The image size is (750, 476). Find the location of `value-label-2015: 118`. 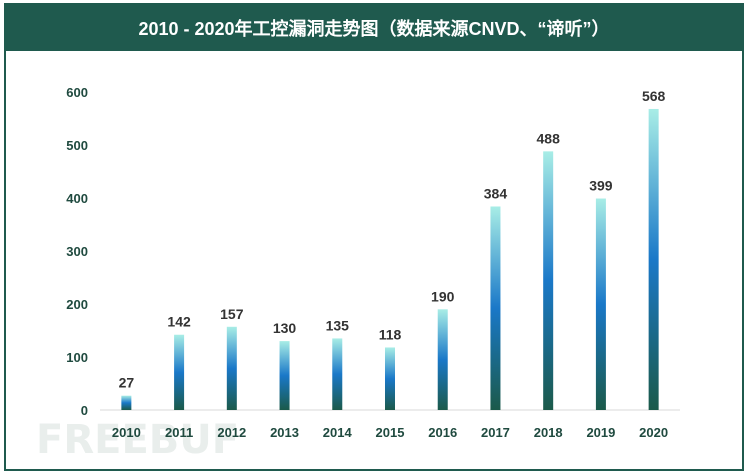

value-label-2015: 118 is located at coordinates (390, 334).